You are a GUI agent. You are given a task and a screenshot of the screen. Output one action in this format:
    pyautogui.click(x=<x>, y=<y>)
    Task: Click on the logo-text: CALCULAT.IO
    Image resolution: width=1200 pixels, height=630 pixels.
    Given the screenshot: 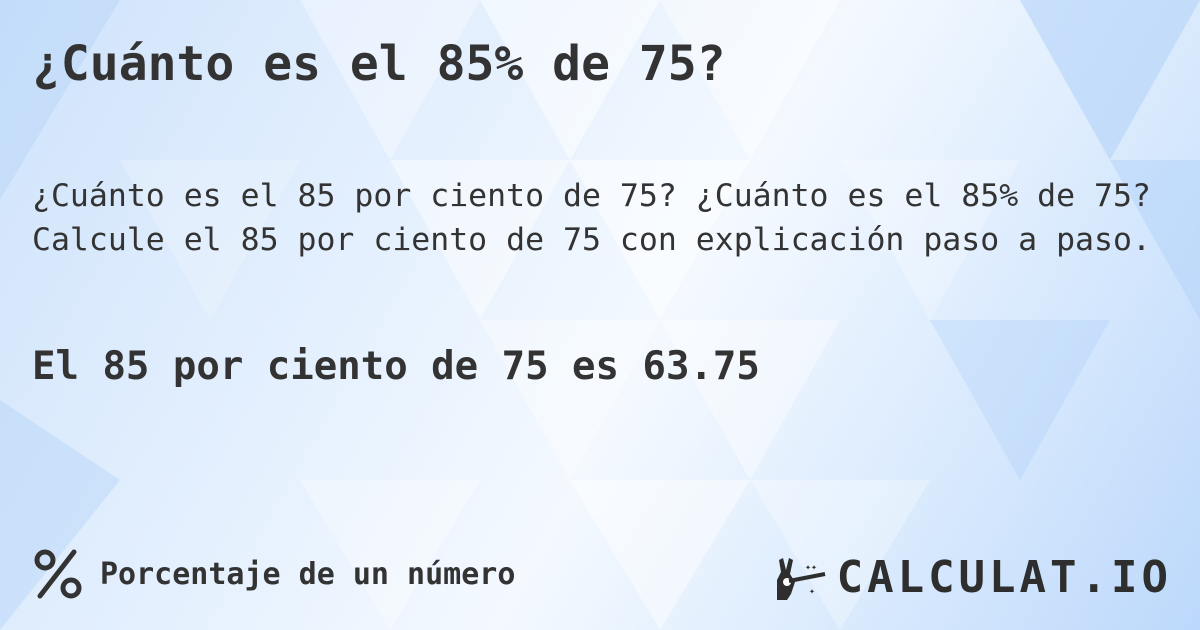 What is the action you would take?
    pyautogui.click(x=1004, y=577)
    